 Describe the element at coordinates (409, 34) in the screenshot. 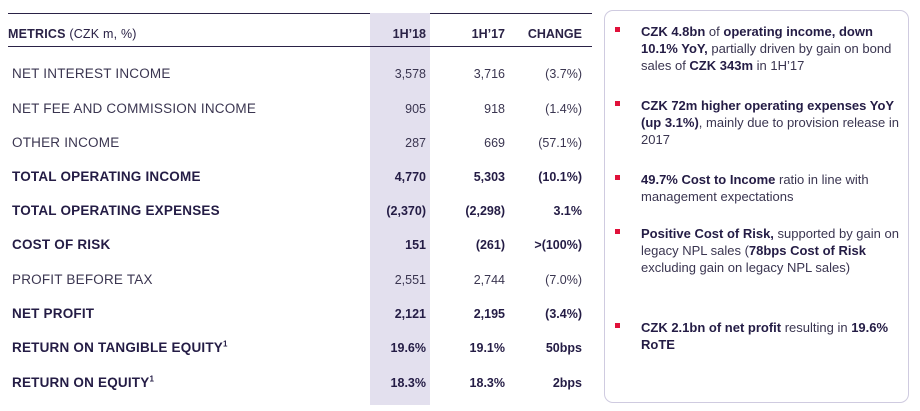

I see `header-1h18: 1H’18` at that location.